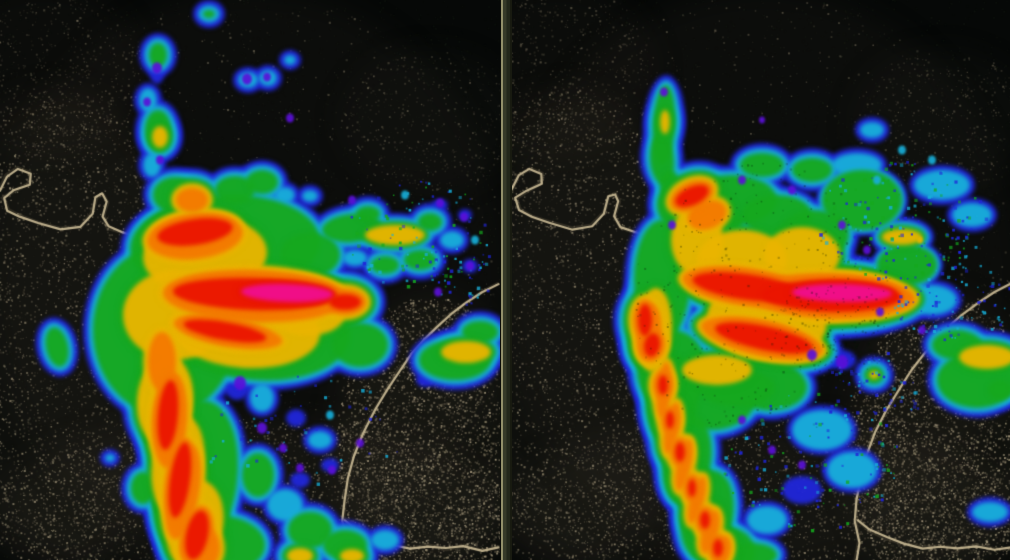  I want to click on comparison-divider-handle, so click(506, 280).